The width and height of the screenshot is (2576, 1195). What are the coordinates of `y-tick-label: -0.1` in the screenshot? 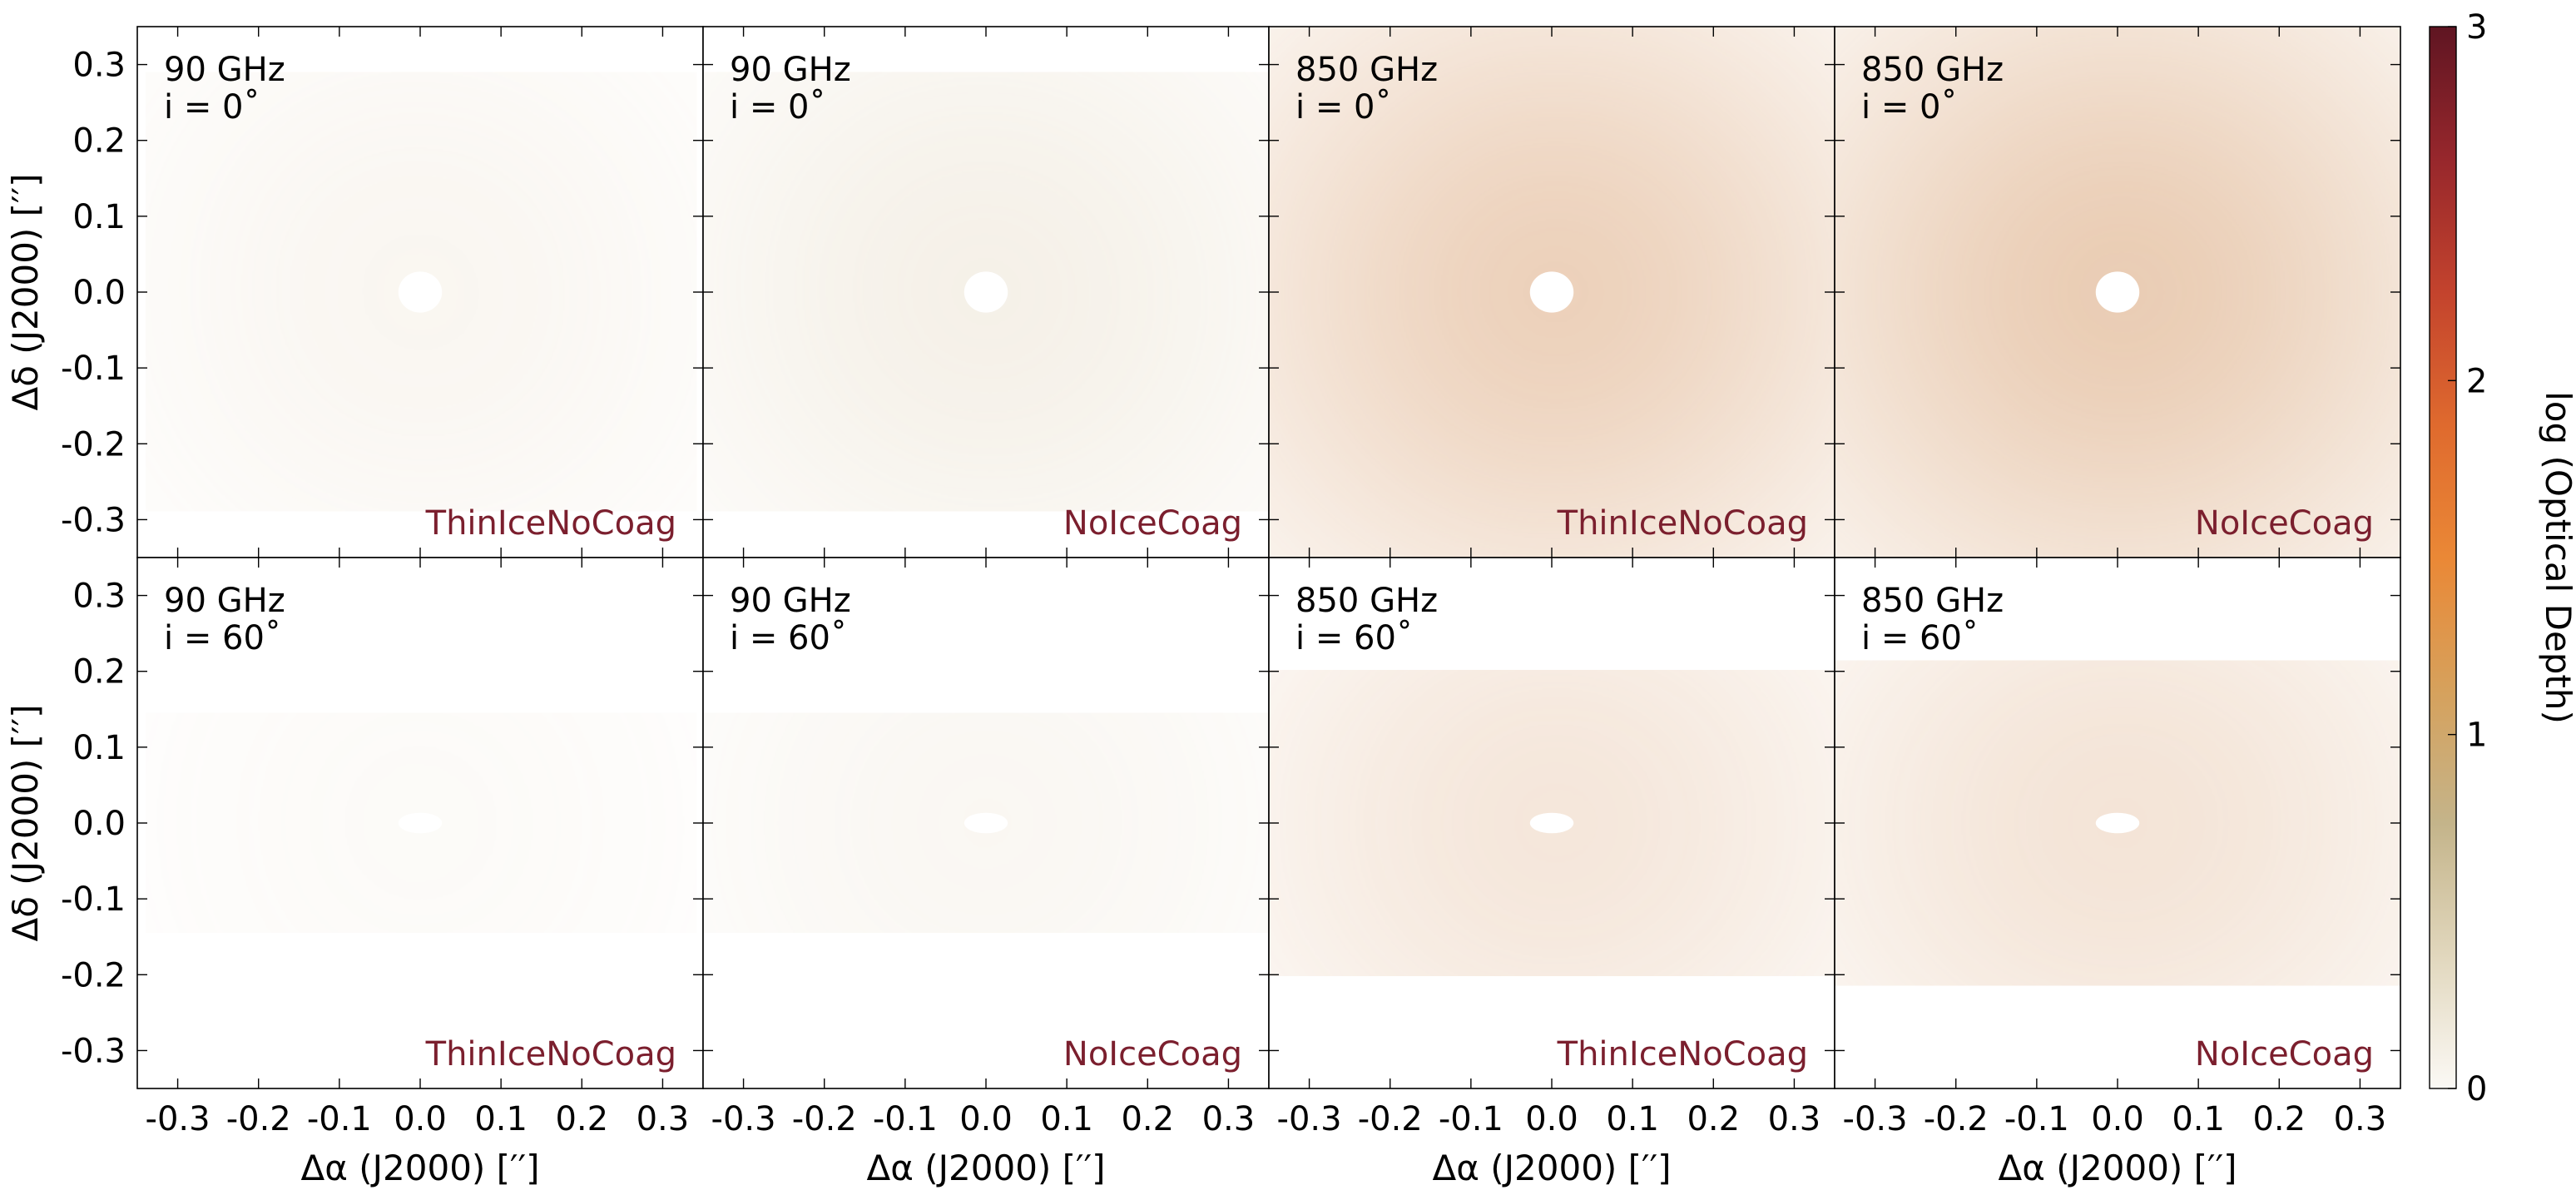 It's located at (93, 369).